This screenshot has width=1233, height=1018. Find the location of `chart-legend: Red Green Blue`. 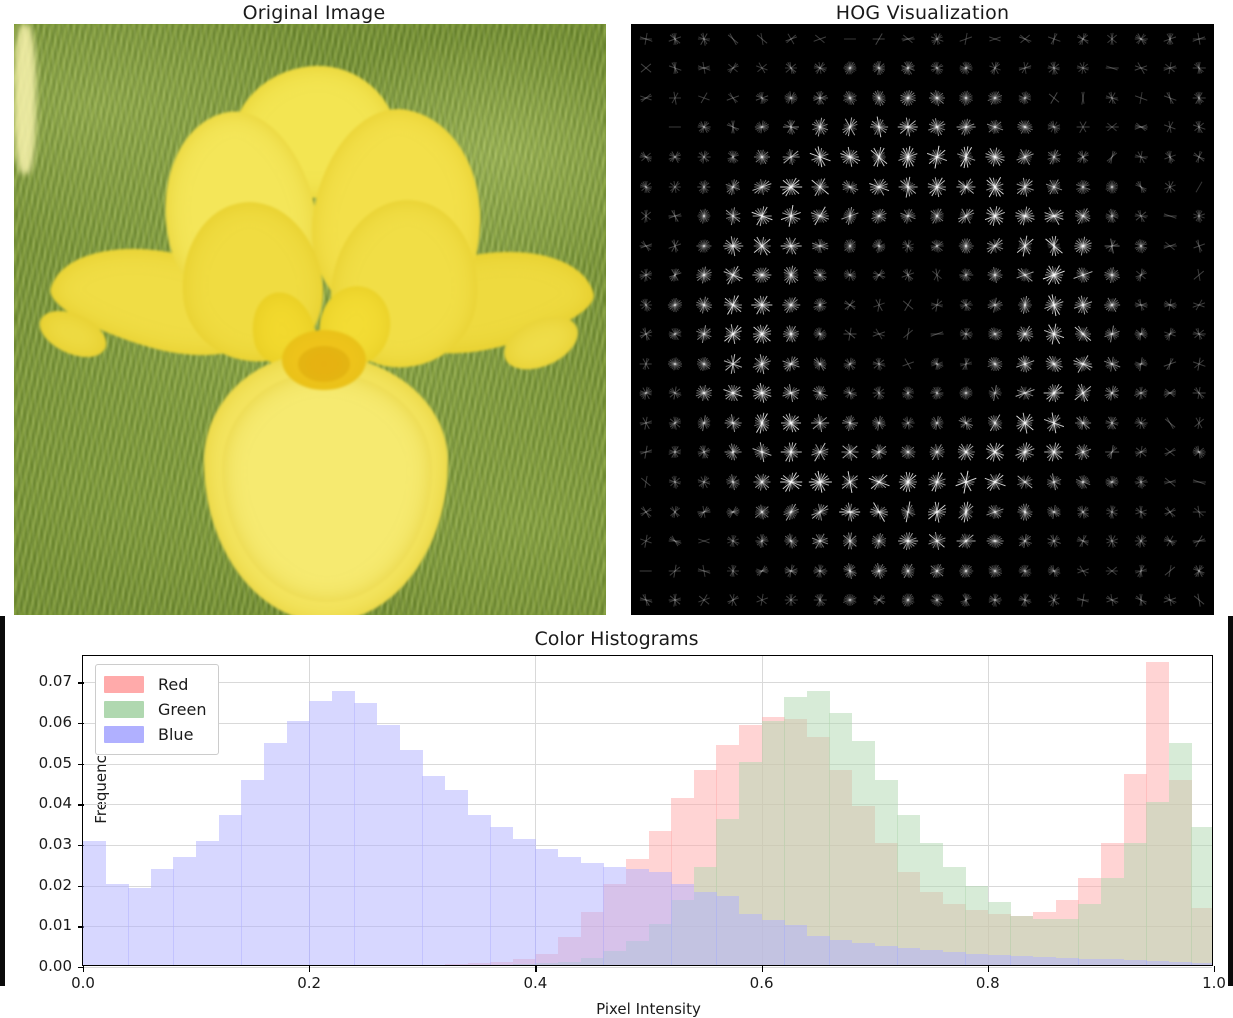

chart-legend: Red Green Blue is located at coordinates (157, 709).